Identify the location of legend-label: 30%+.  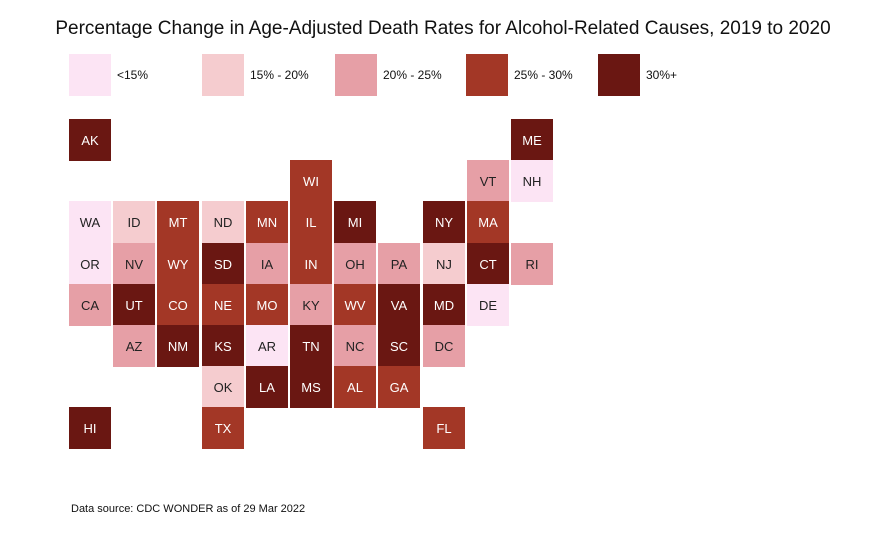
(662, 75).